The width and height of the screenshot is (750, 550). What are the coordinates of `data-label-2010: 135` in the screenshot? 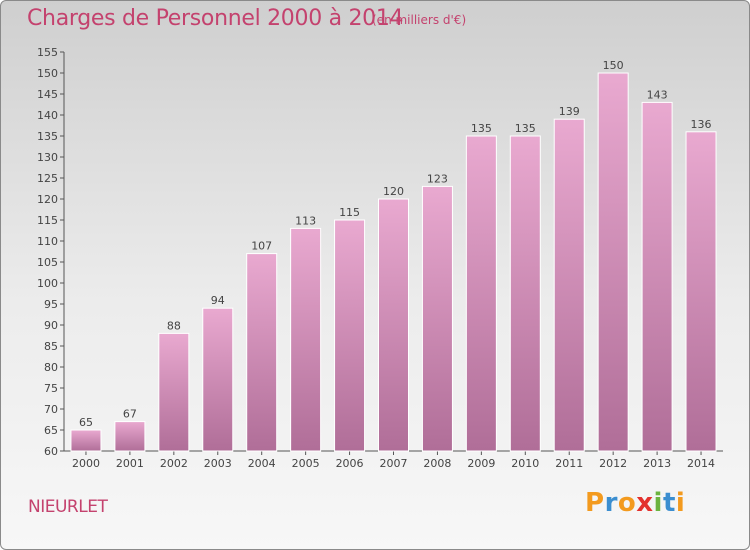 It's located at (525, 128).